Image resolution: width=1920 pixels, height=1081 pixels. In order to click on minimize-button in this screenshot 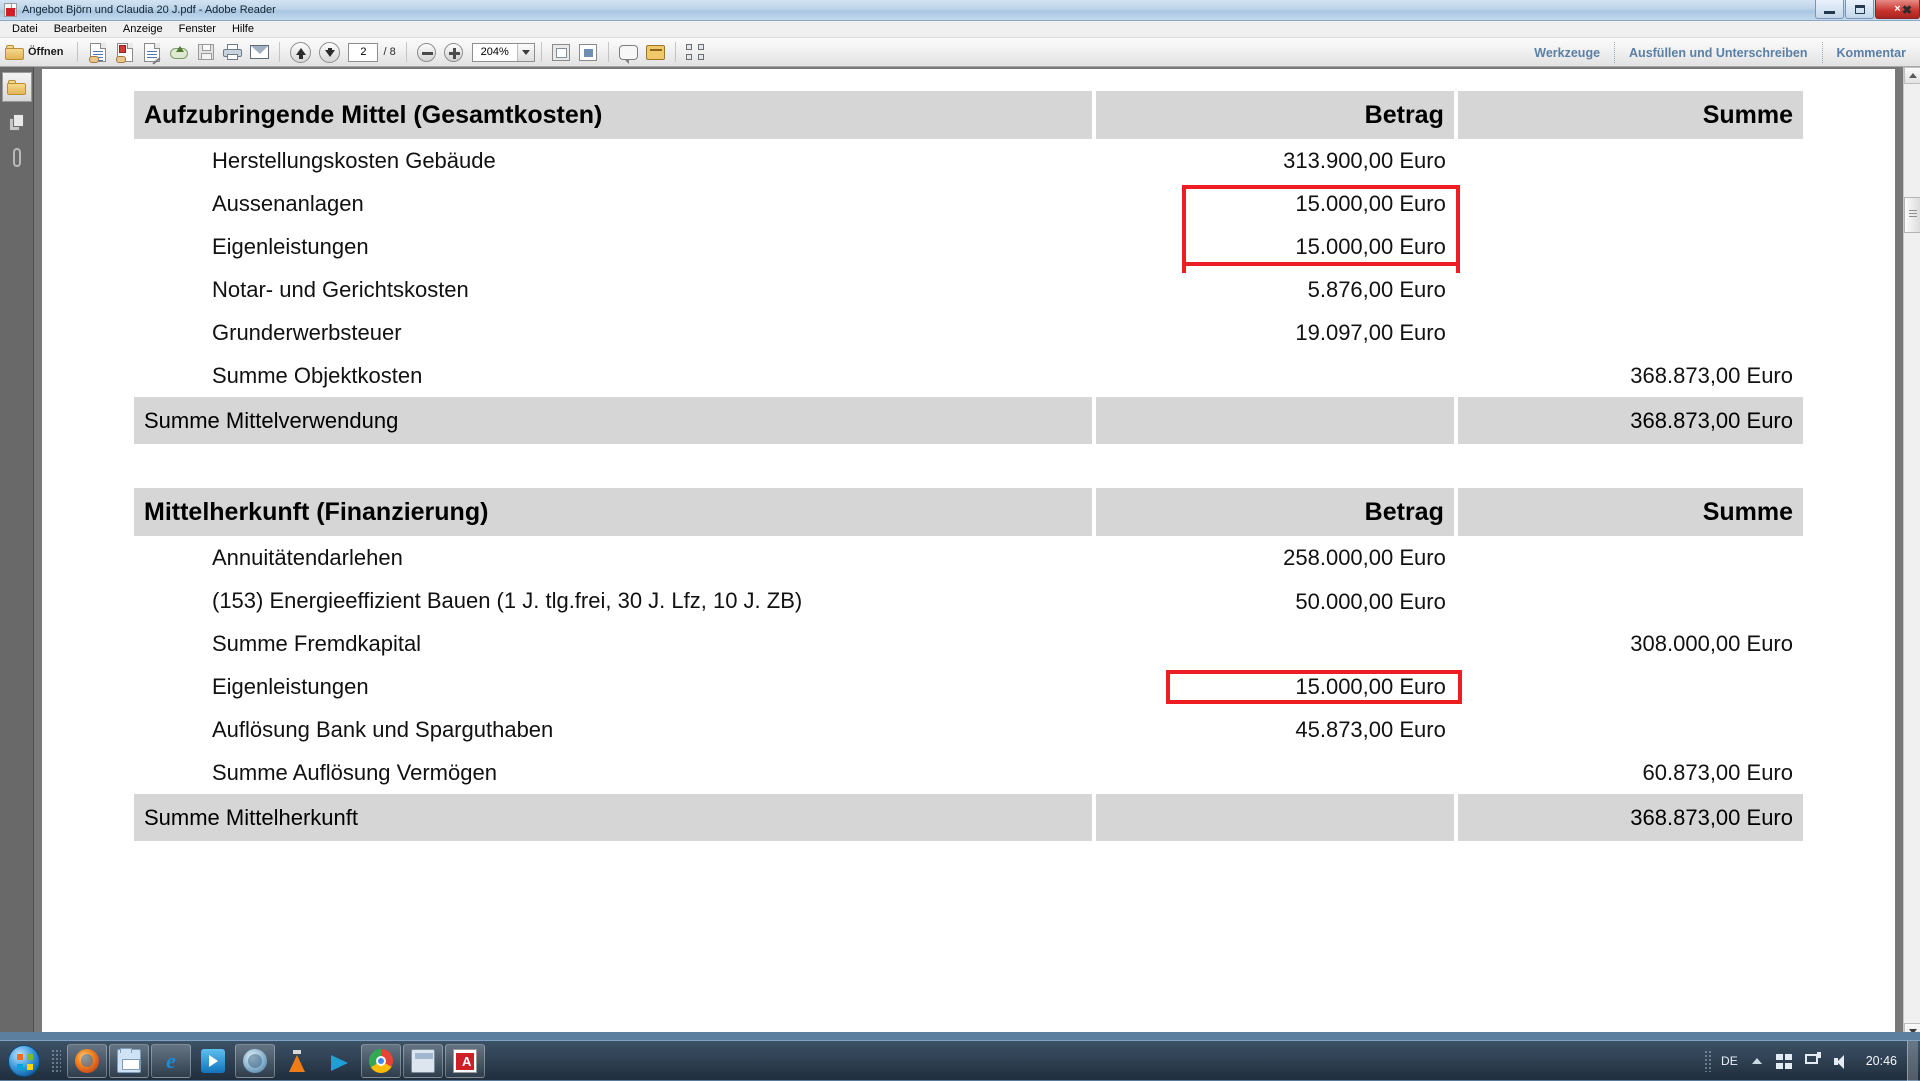, I will do `click(1829, 9)`.